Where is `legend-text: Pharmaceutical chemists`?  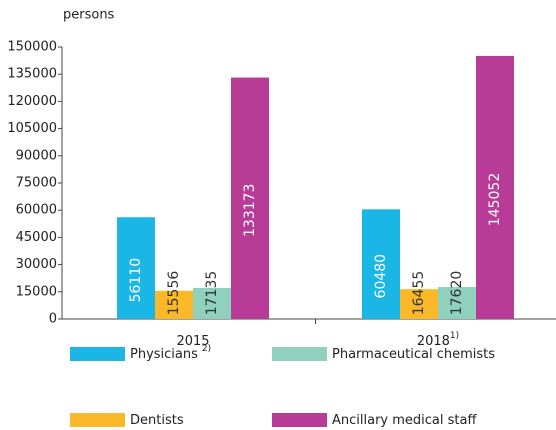
legend-text: Pharmaceutical chemists is located at coordinates (413, 354).